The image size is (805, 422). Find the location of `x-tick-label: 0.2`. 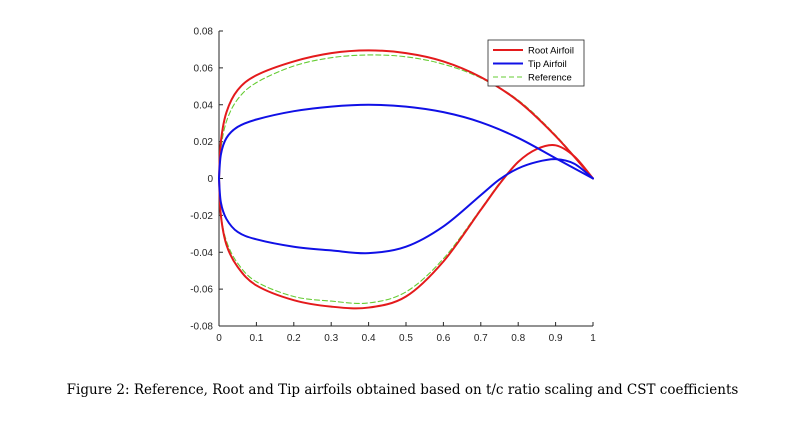

x-tick-label: 0.2 is located at coordinates (294, 338).